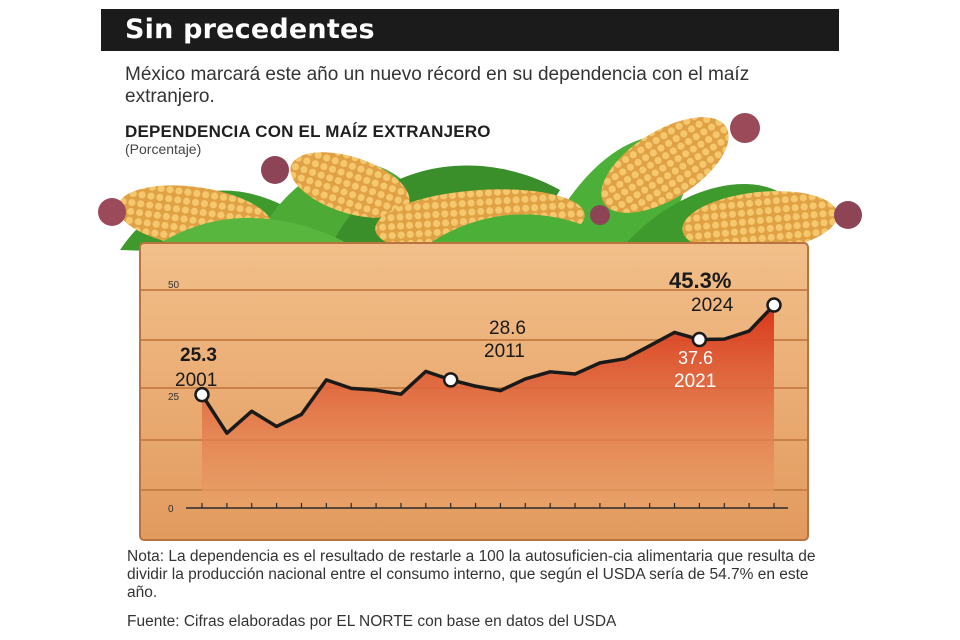  What do you see at coordinates (308, 131) in the screenshot?
I see `chart-title: DEPENDENCIA CON EL MAÍZ EXTRANJERO` at bounding box center [308, 131].